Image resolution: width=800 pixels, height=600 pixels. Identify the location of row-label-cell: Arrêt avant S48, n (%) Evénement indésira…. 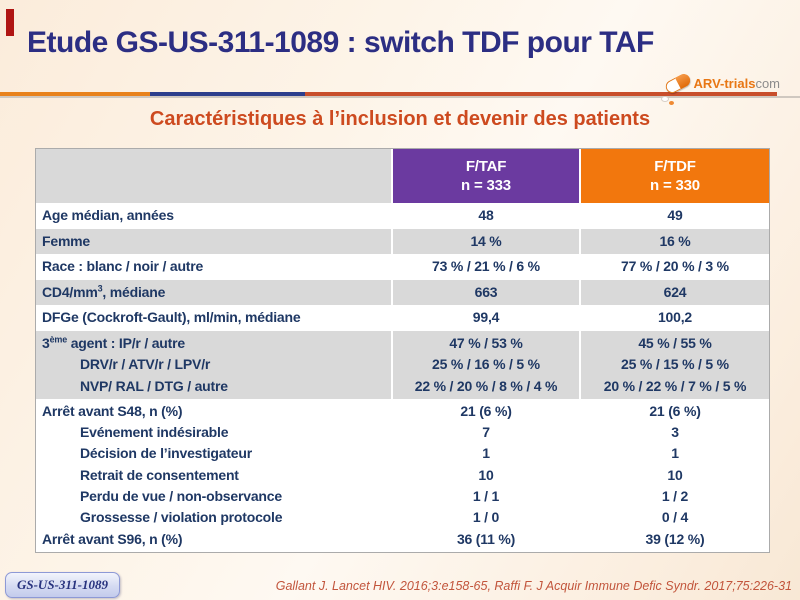
(213, 475).